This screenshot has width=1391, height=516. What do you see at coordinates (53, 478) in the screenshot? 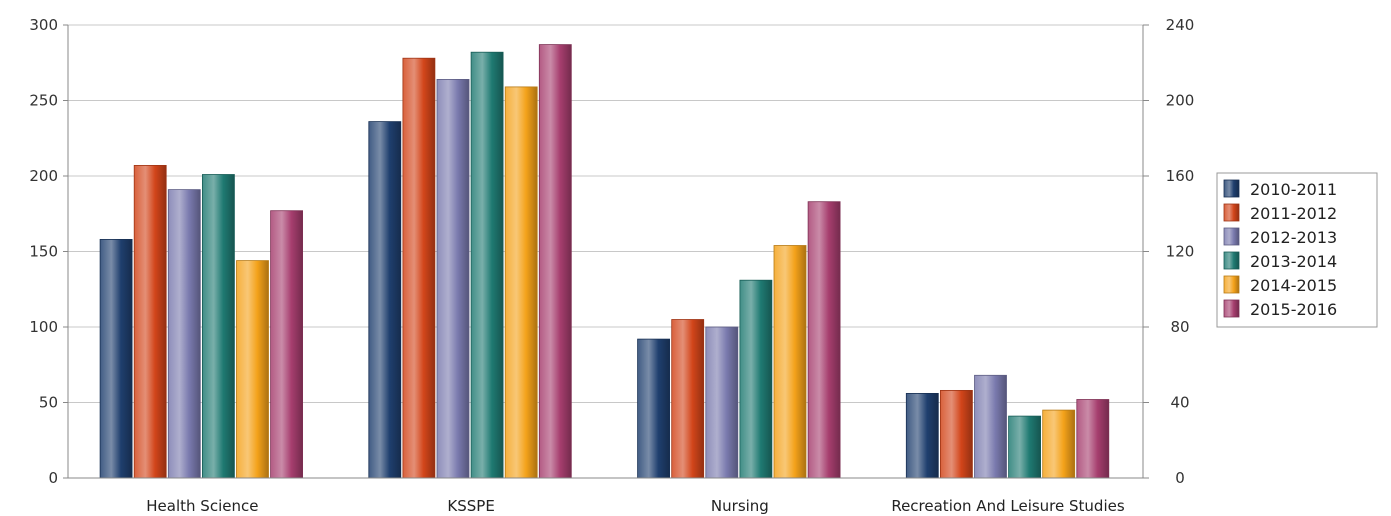
I see `y-tick-label: 0` at bounding box center [53, 478].